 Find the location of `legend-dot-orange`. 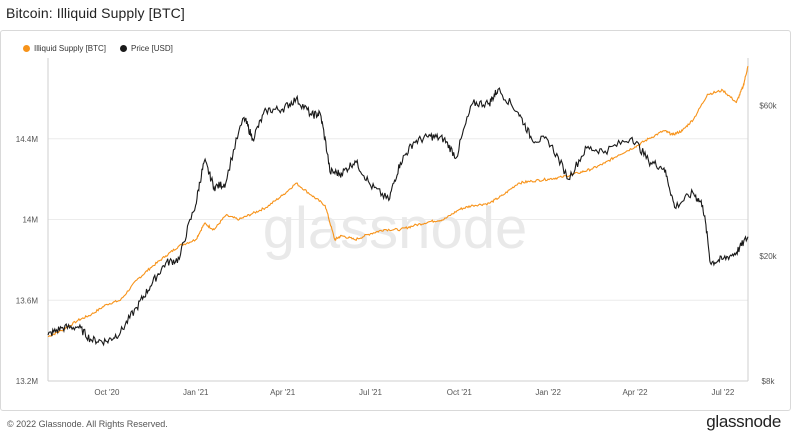

legend-dot-orange is located at coordinates (26, 48).